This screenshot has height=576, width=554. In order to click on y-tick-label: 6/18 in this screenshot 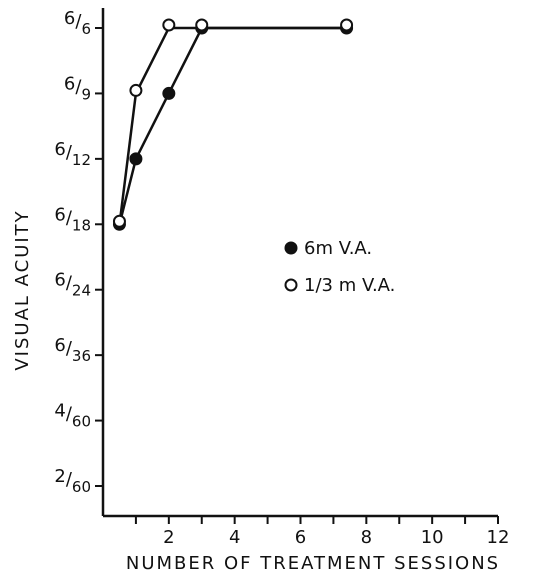, I will do `click(72, 219)`.